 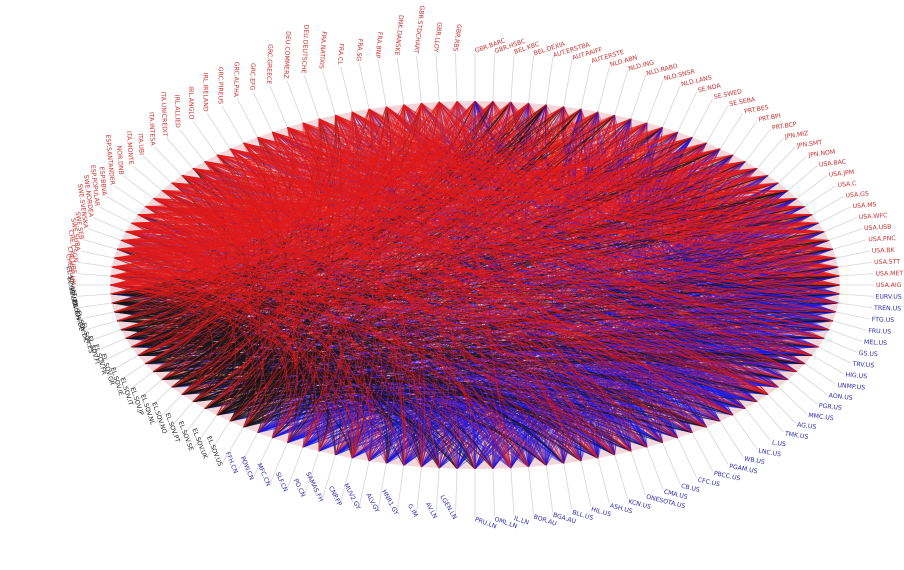 I want to click on node-label: ITA.MONTE, so click(x=129, y=148).